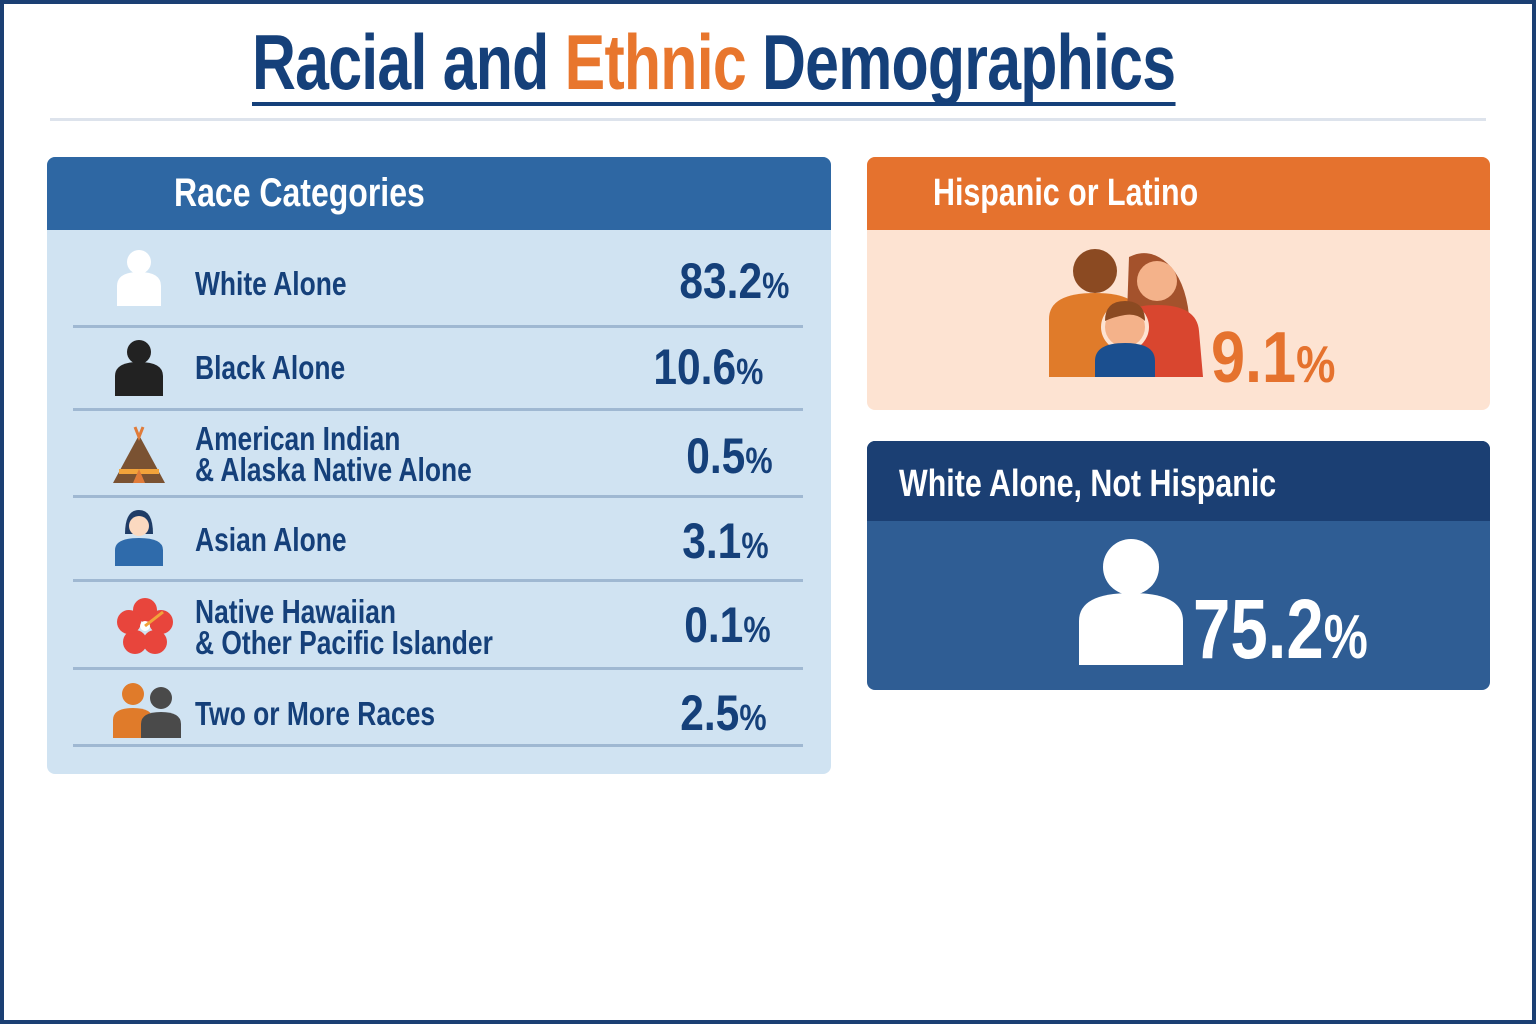 The height and width of the screenshot is (1024, 1536). Describe the element at coordinates (723, 713) in the screenshot. I see `race-value: 2.5%` at that location.